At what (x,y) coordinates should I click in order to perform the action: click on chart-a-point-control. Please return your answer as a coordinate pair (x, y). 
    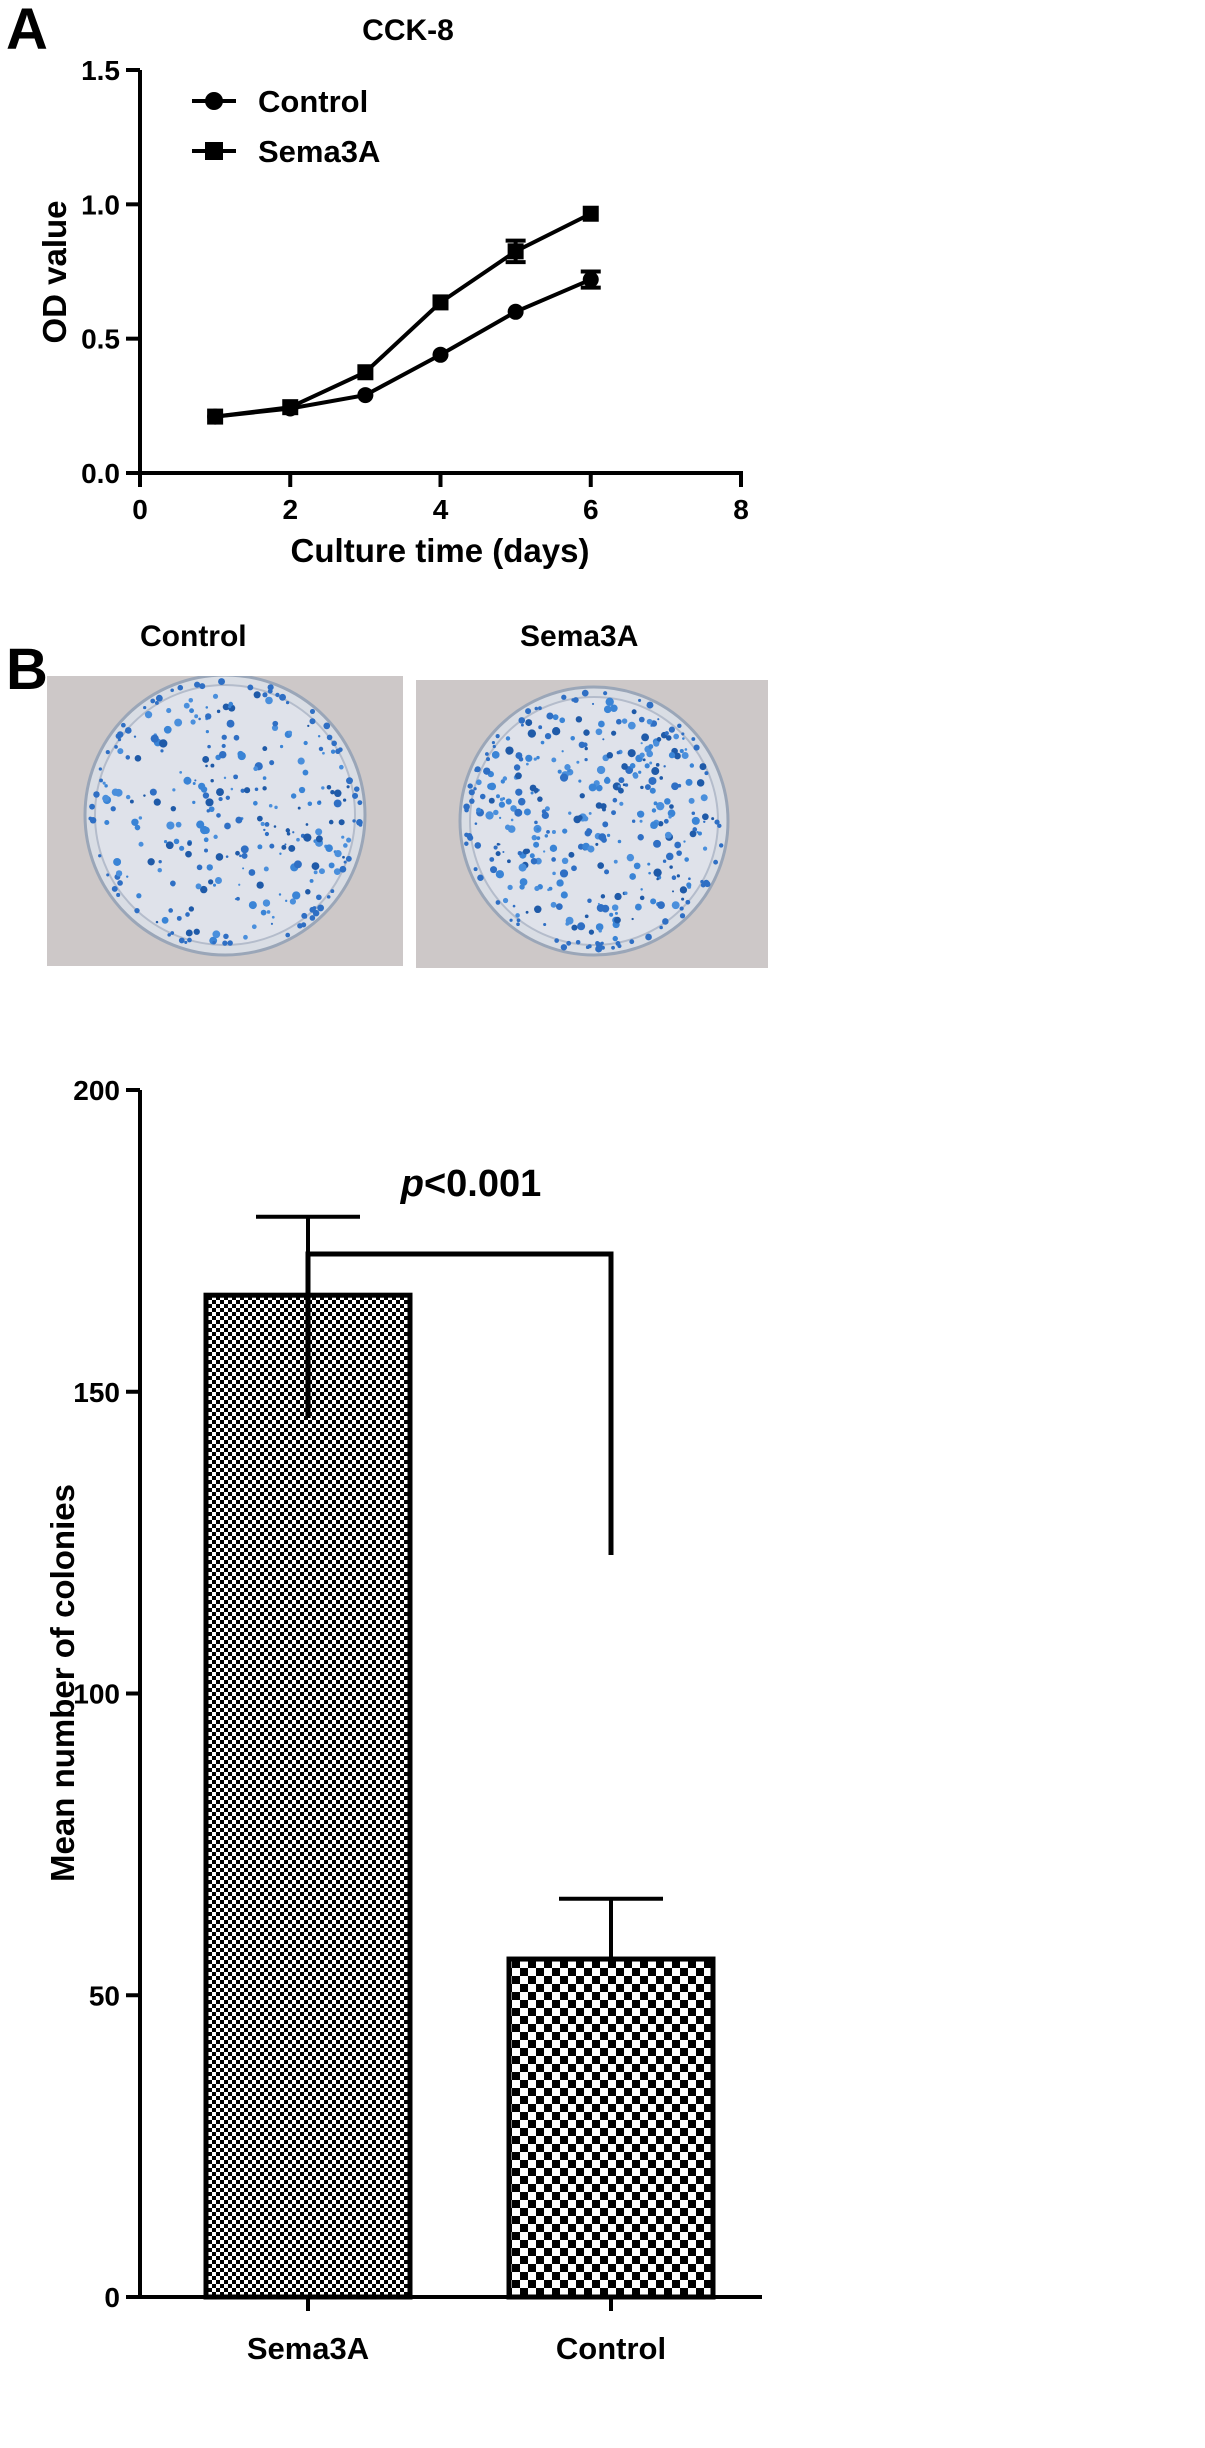
    Looking at the image, I should click on (365, 395).